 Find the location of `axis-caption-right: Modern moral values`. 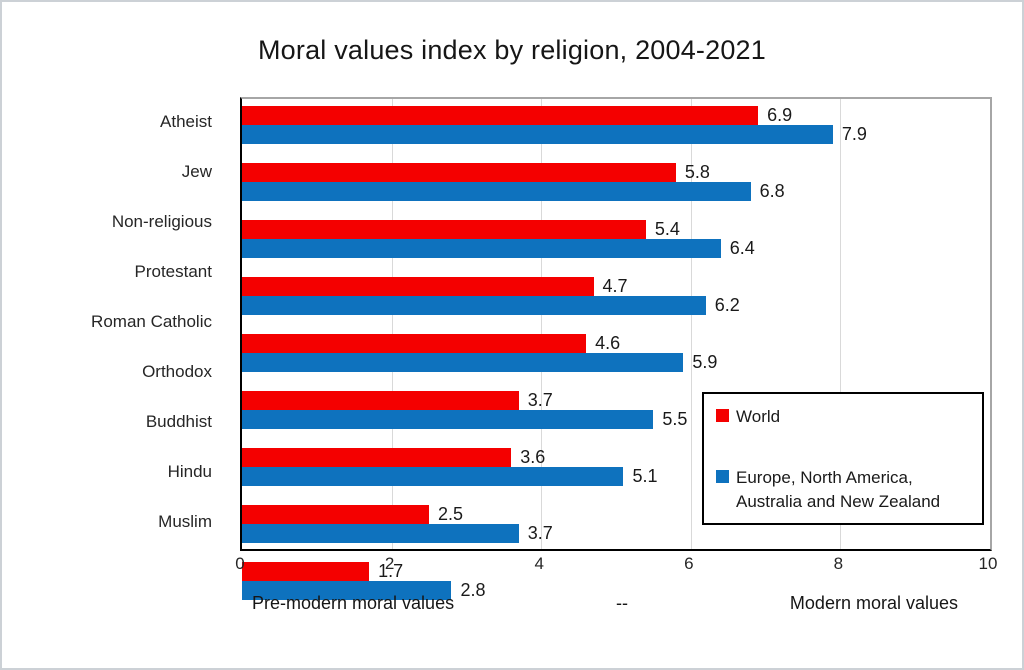

axis-caption-right: Modern moral values is located at coordinates (873, 603).